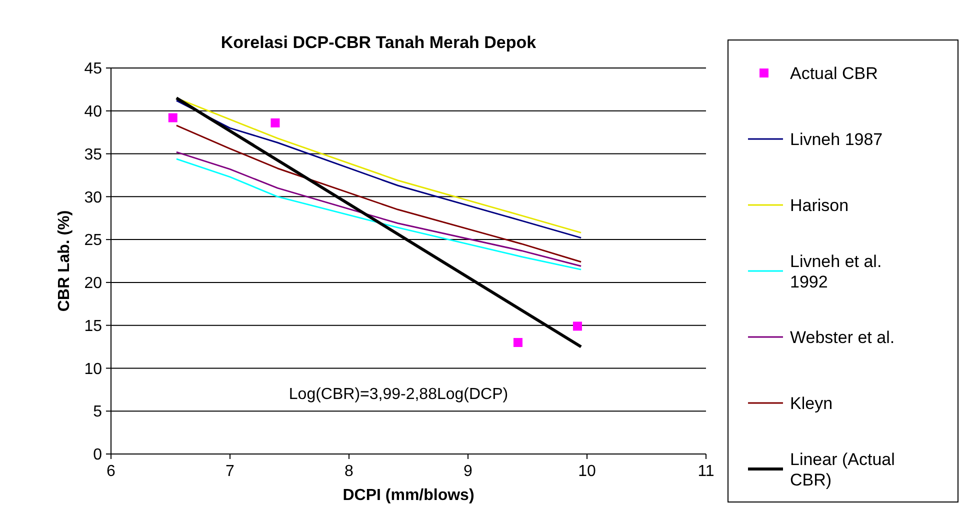  I want to click on y-tick-label: 5, so click(97, 412).